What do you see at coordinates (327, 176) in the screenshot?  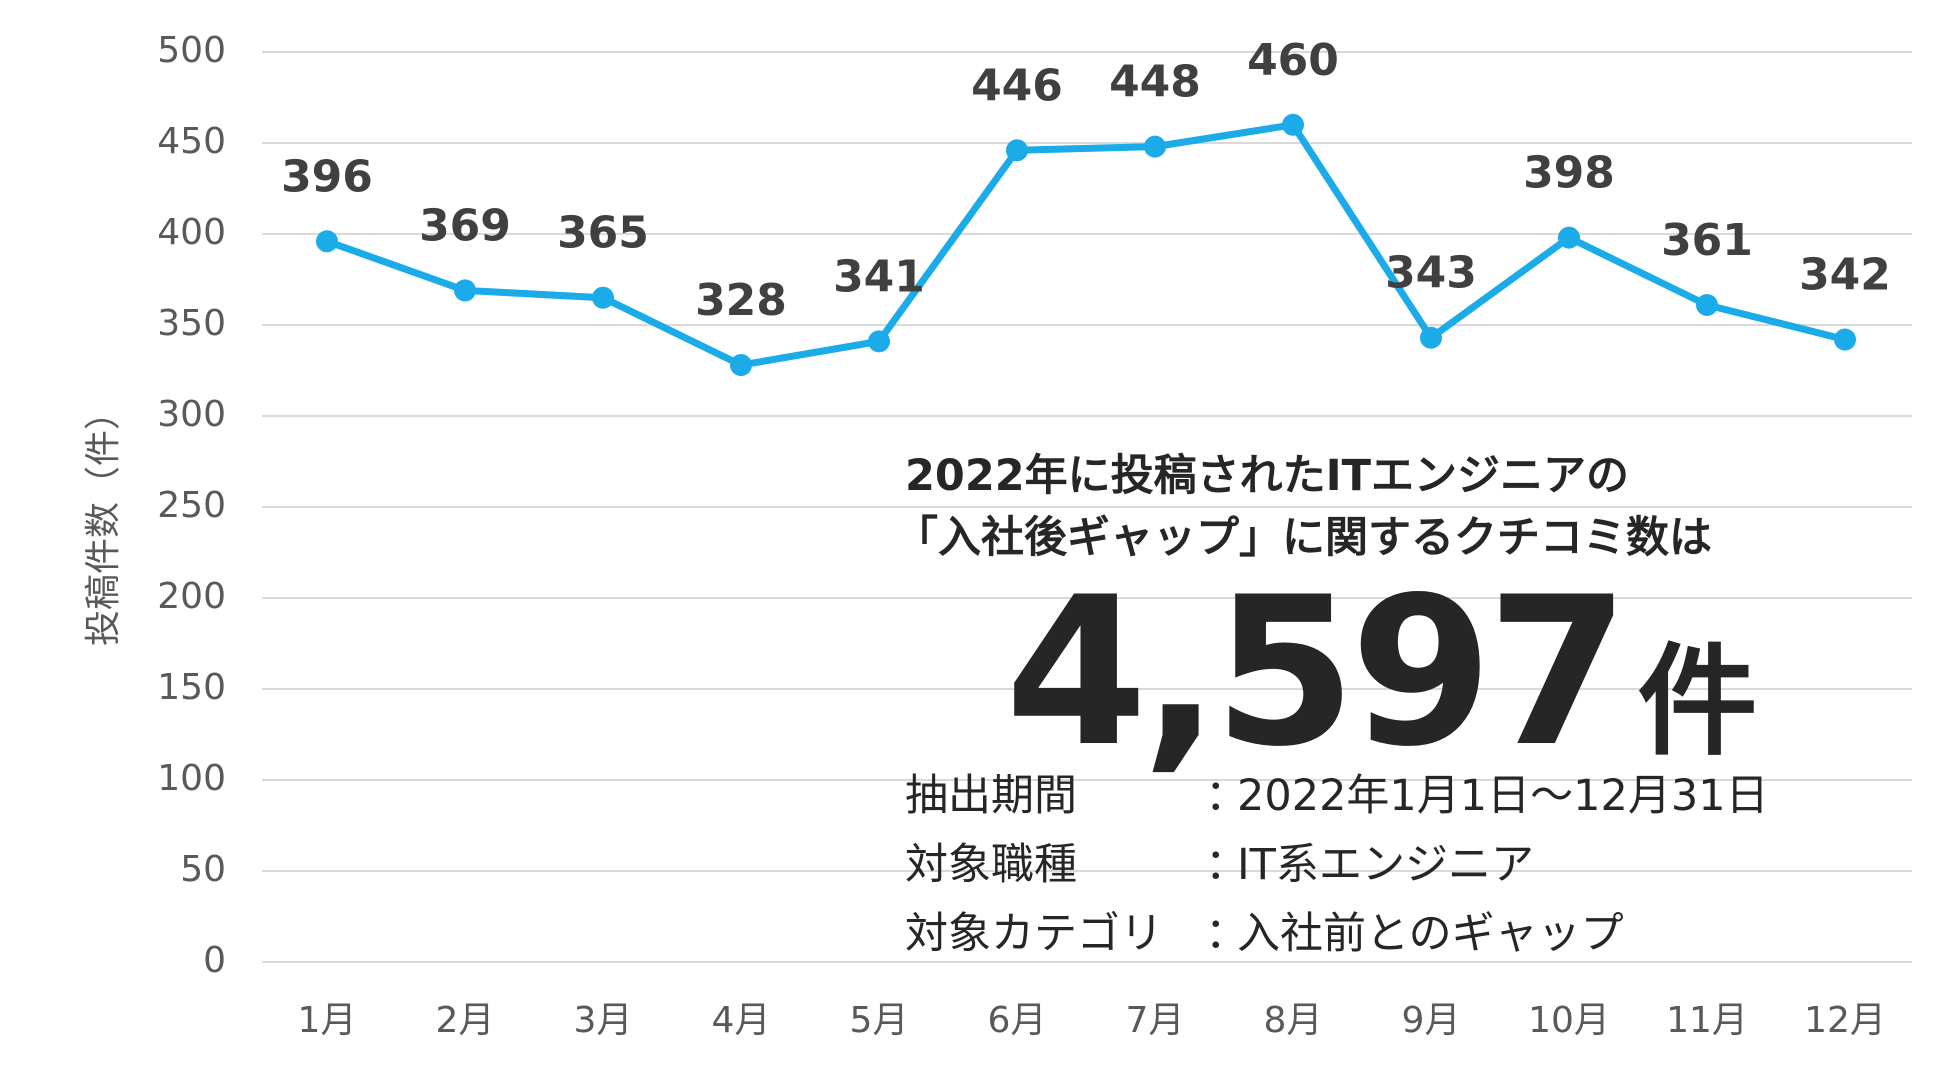 I see `data-label: 396` at bounding box center [327, 176].